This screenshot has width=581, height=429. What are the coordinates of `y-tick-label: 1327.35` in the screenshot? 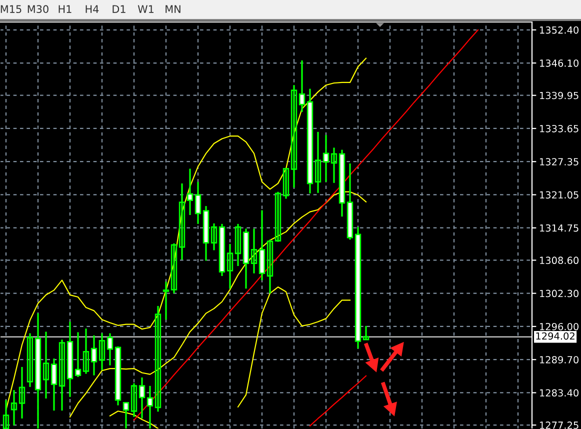 It's located at (559, 162).